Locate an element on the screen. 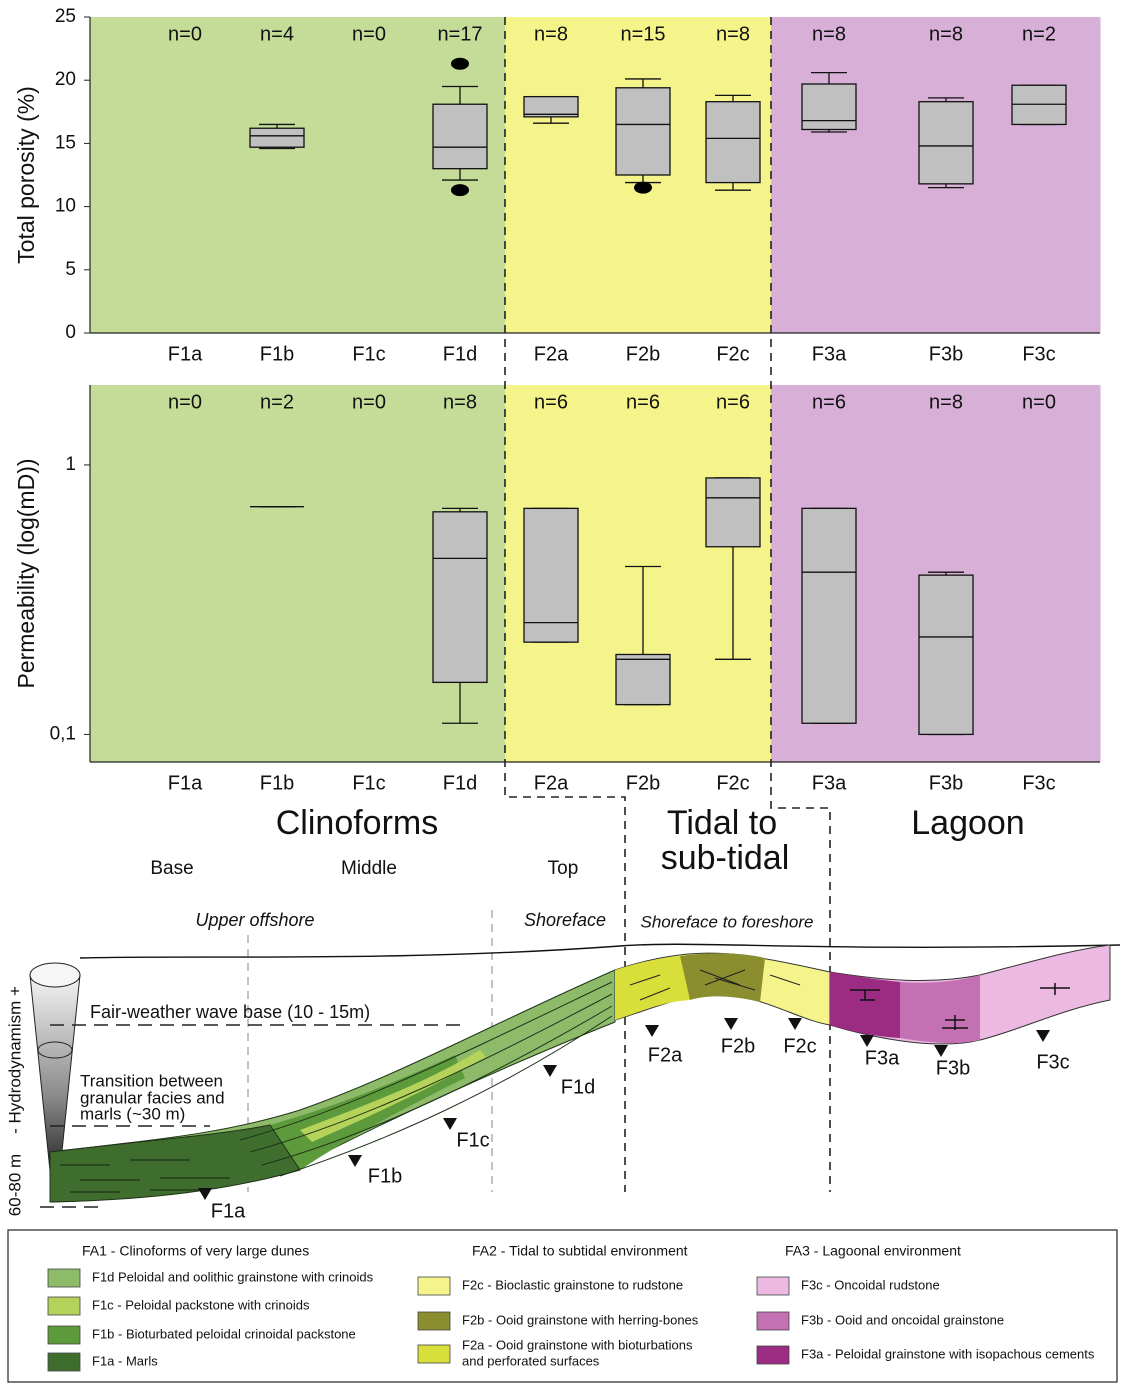 This screenshot has height=1387, width=1121. x-tick-label: F1b is located at coordinates (277, 783).